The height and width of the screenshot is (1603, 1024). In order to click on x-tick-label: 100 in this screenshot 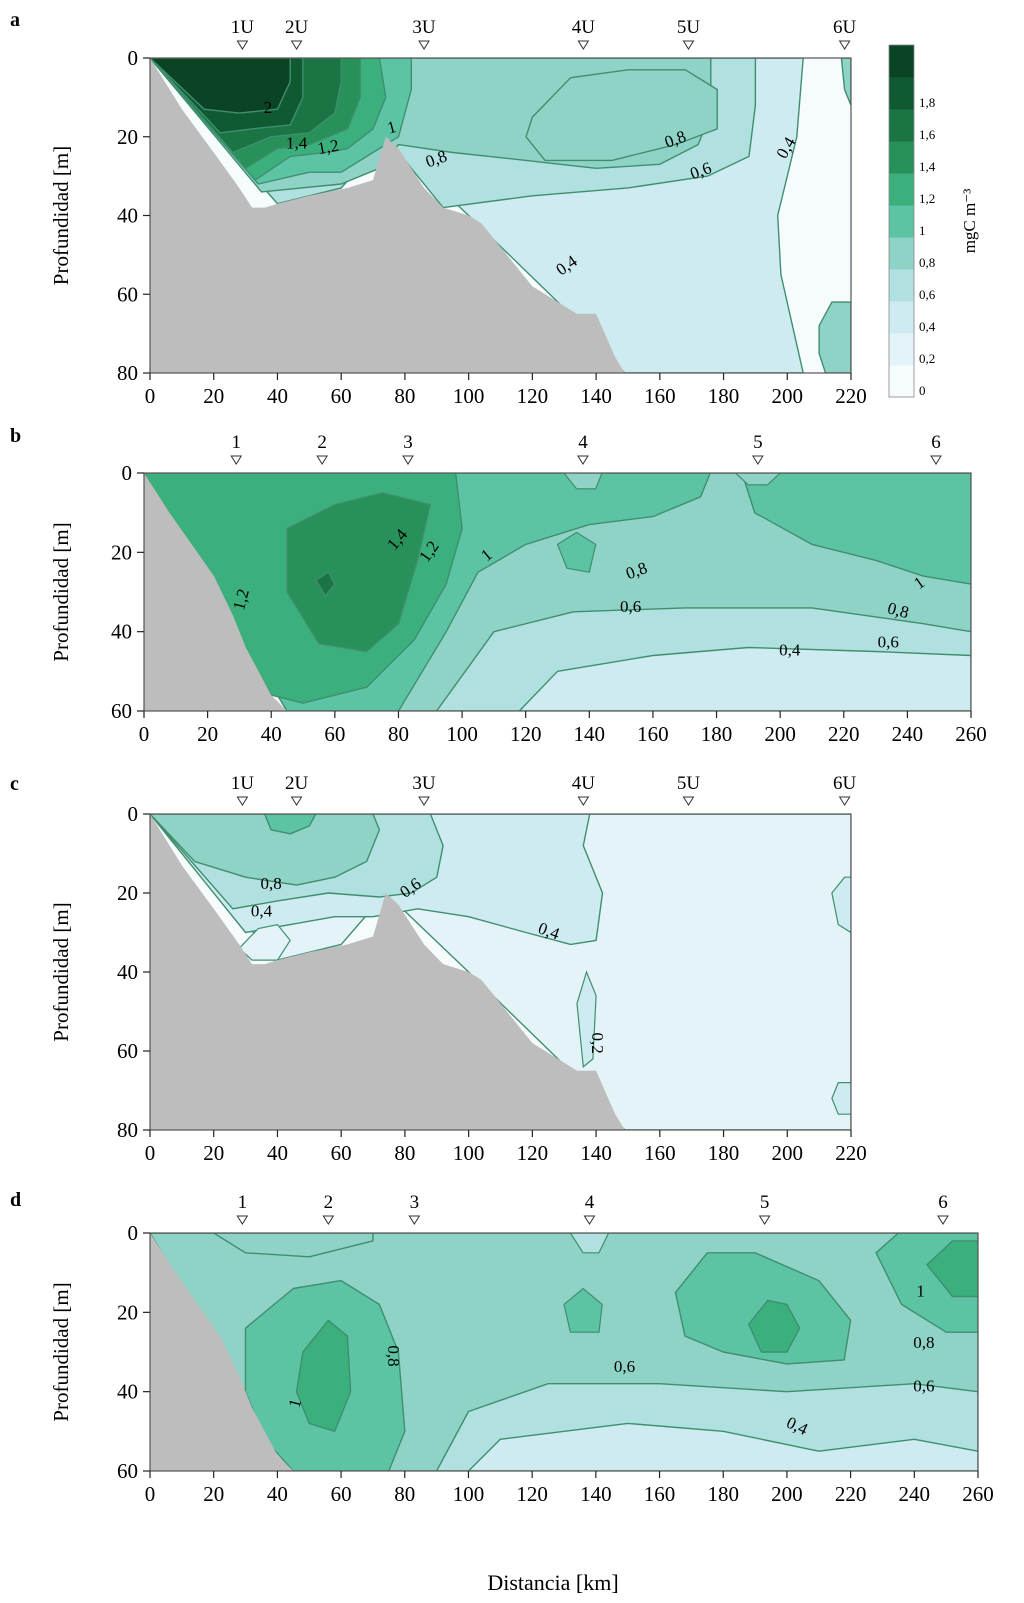, I will do `click(469, 1153)`.